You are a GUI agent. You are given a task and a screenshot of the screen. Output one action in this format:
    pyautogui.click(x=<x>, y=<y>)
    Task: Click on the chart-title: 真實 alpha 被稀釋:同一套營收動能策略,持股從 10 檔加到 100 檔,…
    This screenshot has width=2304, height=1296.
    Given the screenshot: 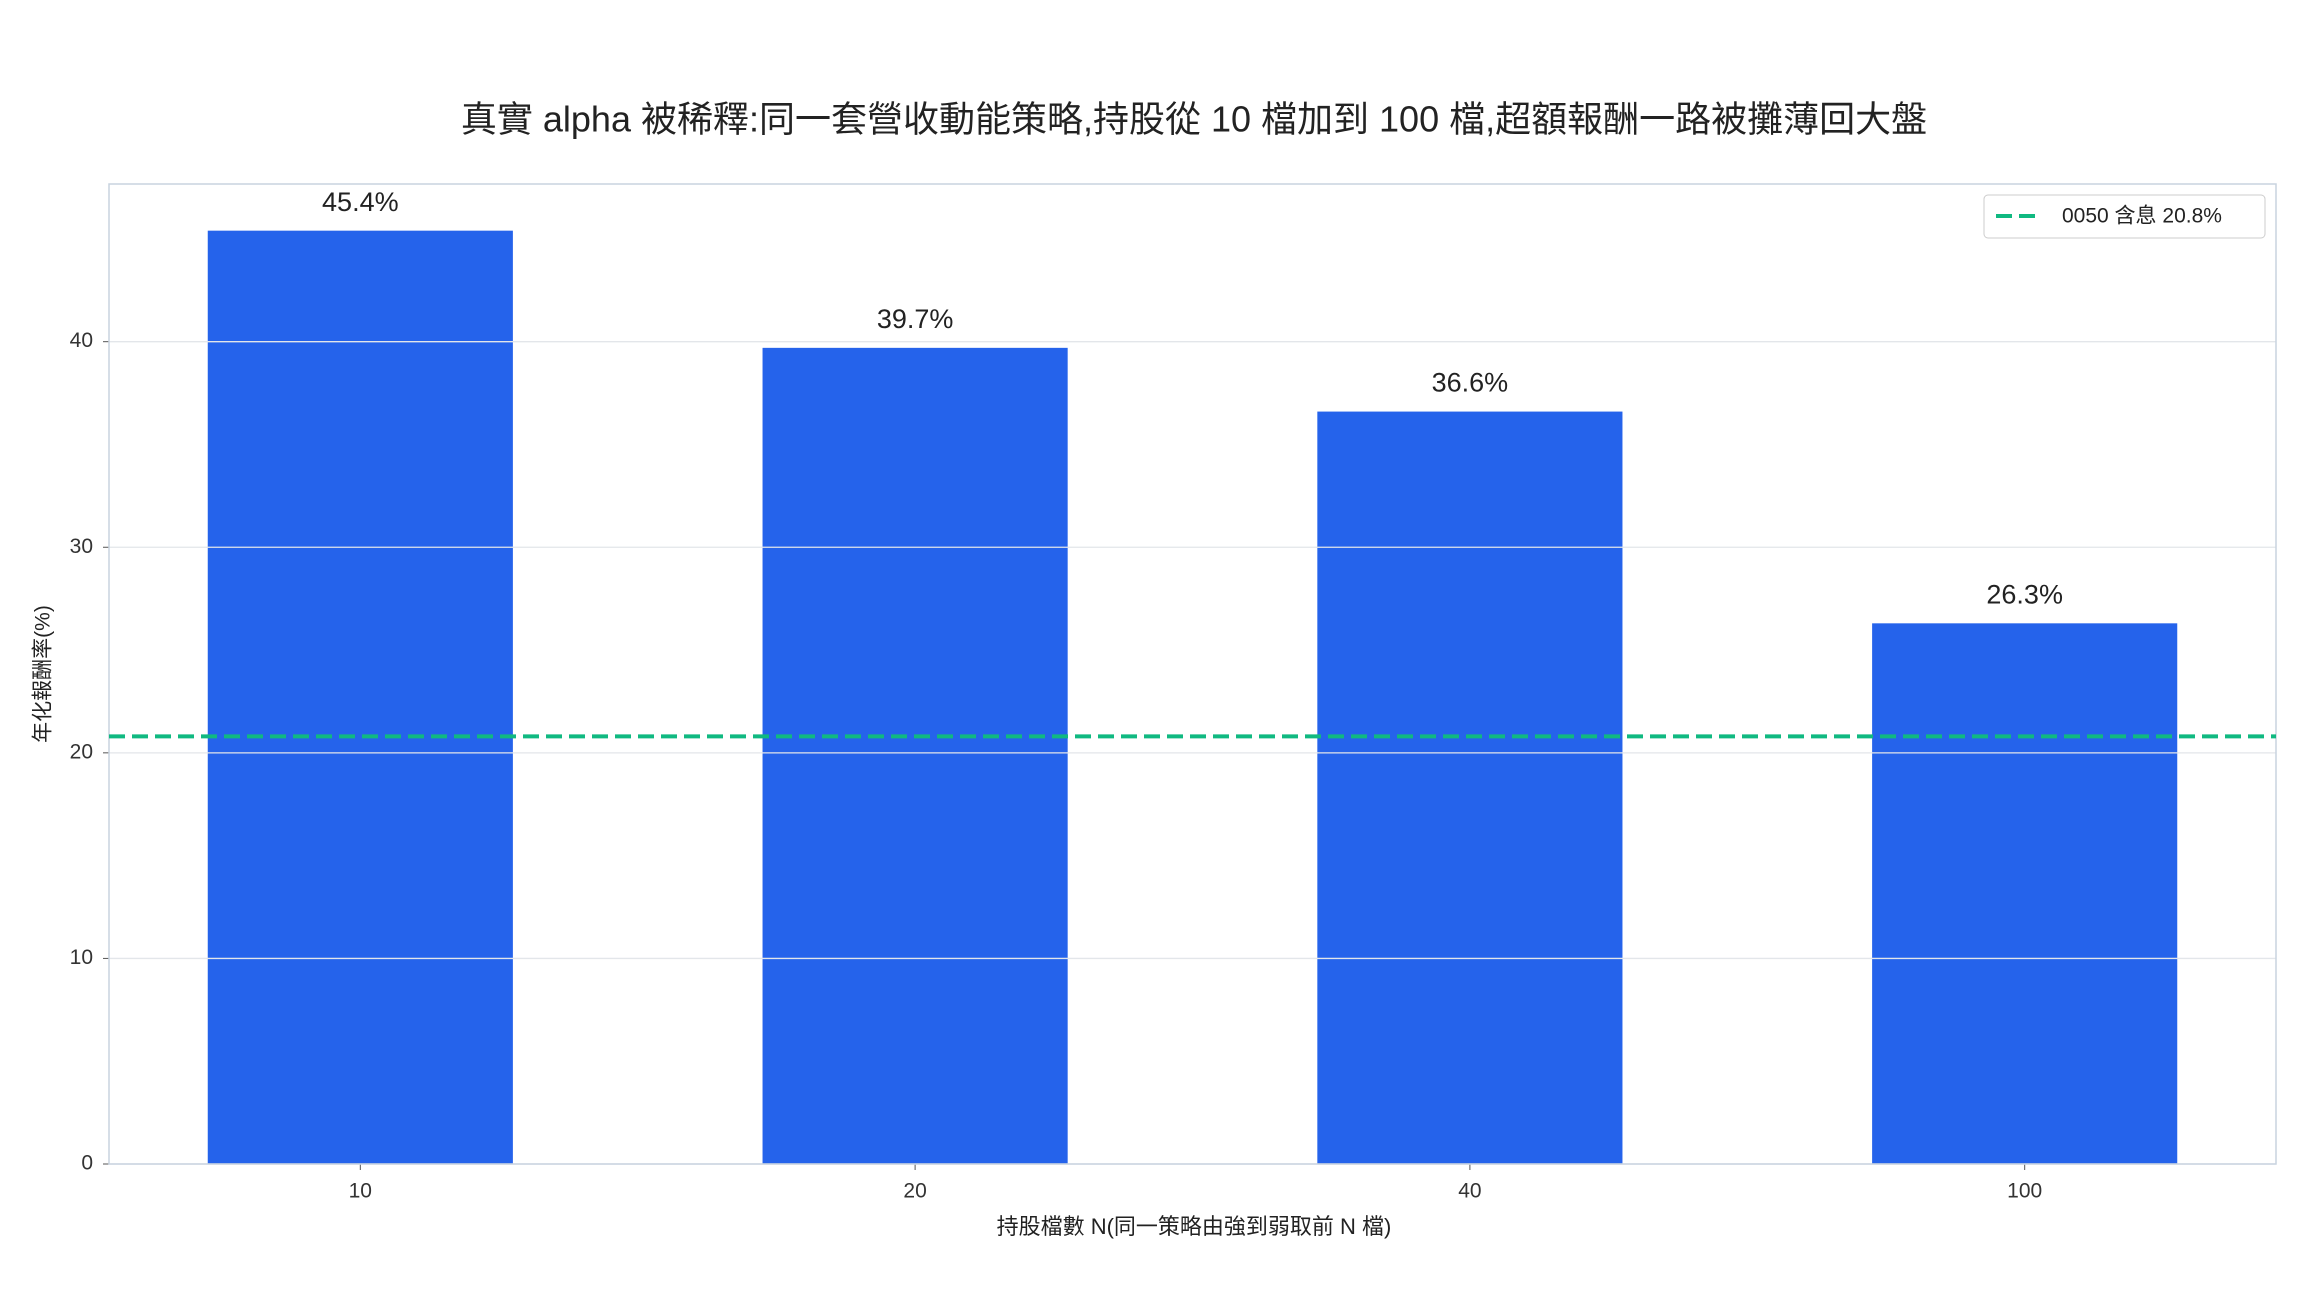 What is the action you would take?
    pyautogui.click(x=1194, y=119)
    